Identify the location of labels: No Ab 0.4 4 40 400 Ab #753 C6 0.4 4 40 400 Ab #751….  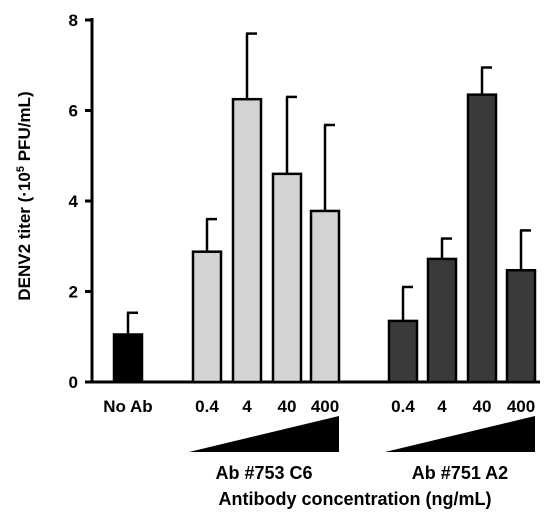
(319, 440).